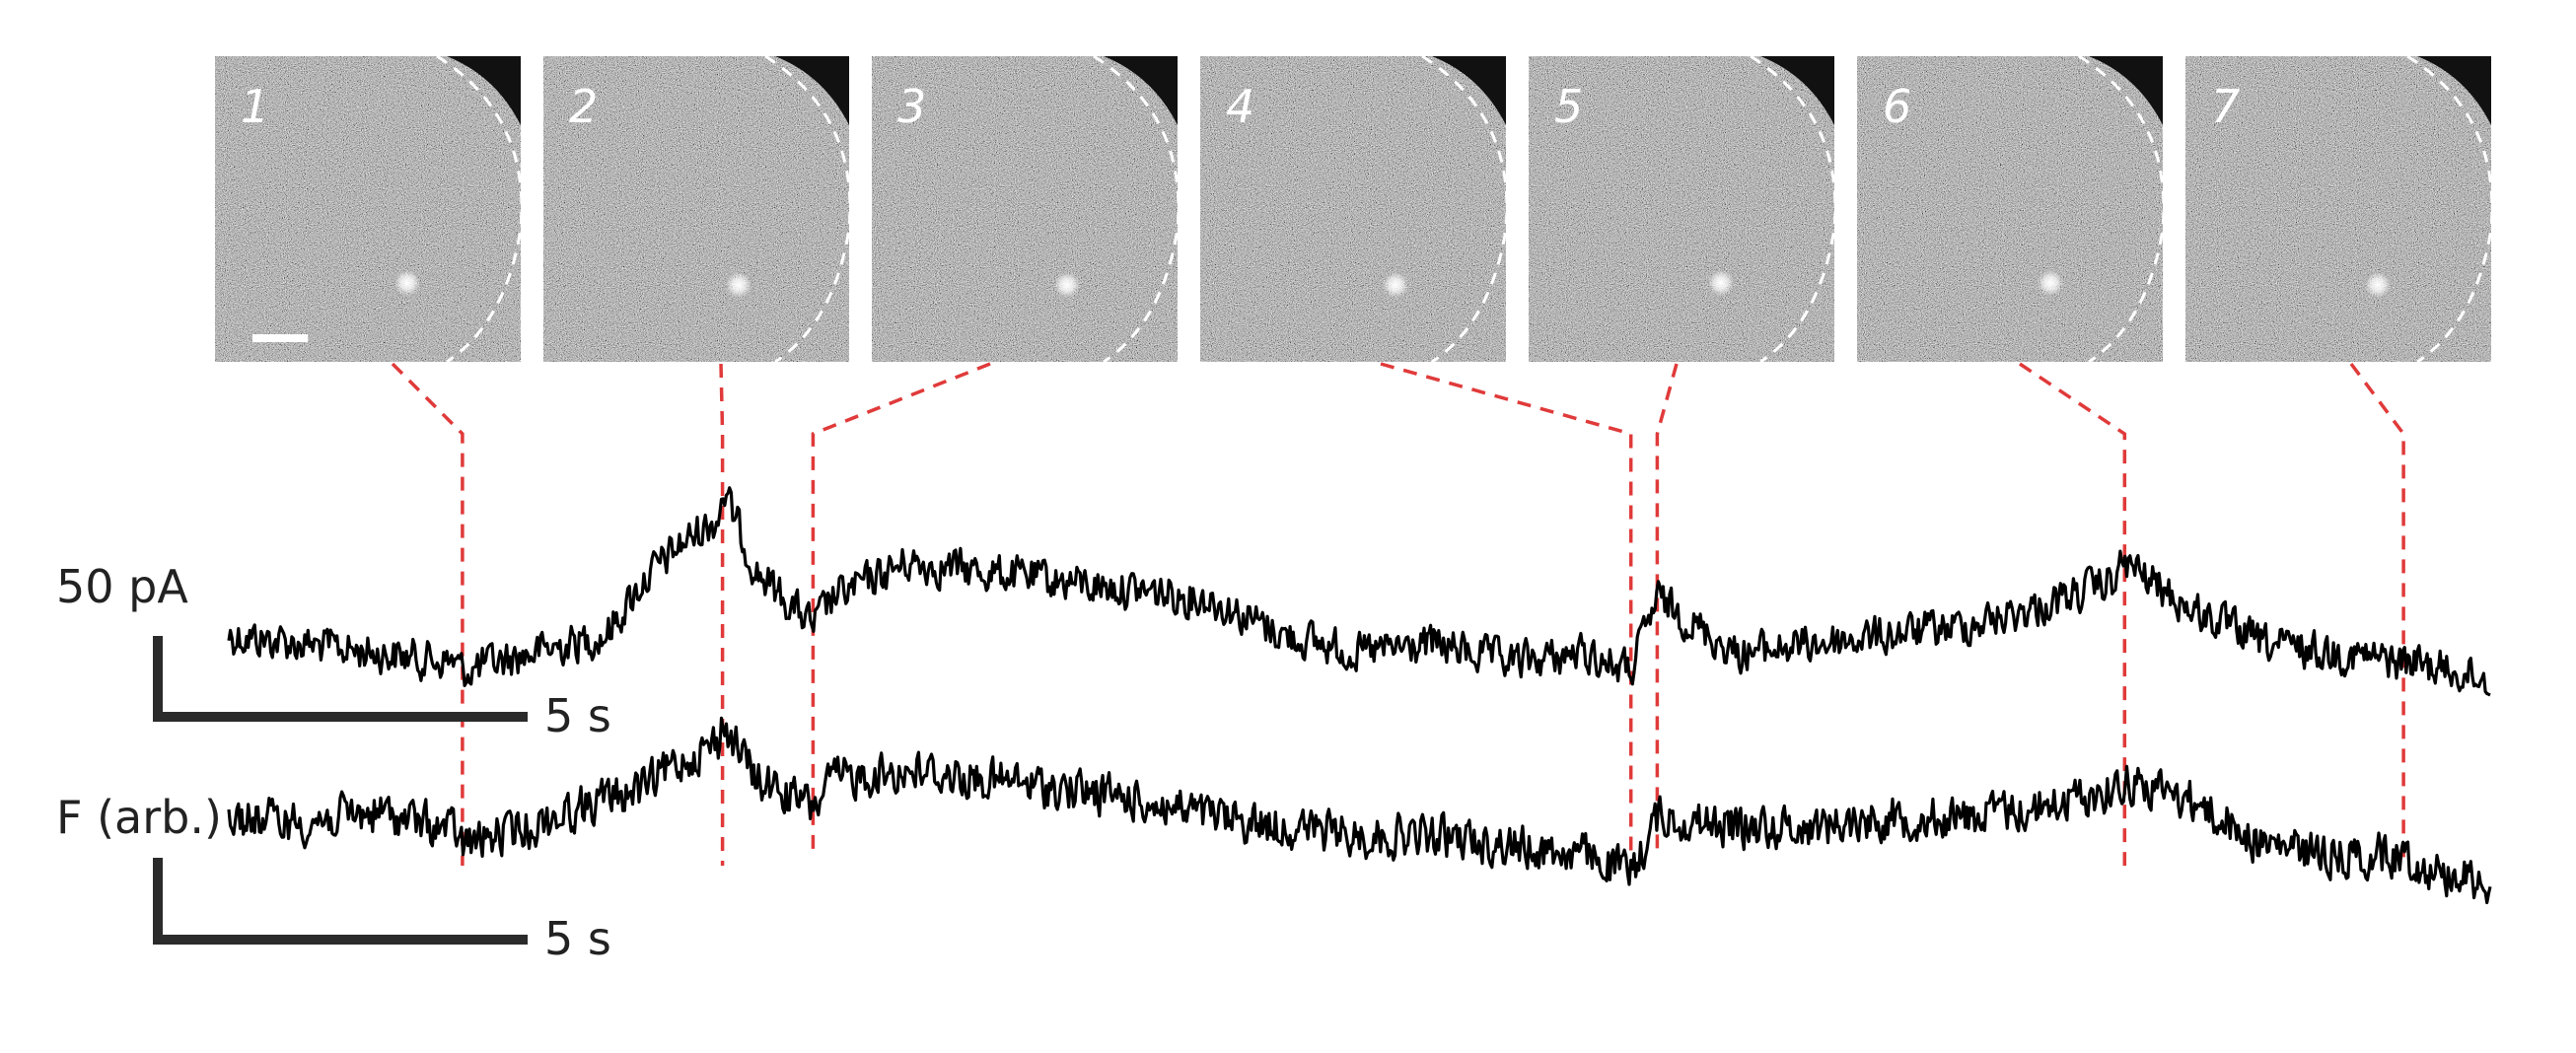  What do you see at coordinates (1897, 107) in the screenshot?
I see `panel-number: 6` at bounding box center [1897, 107].